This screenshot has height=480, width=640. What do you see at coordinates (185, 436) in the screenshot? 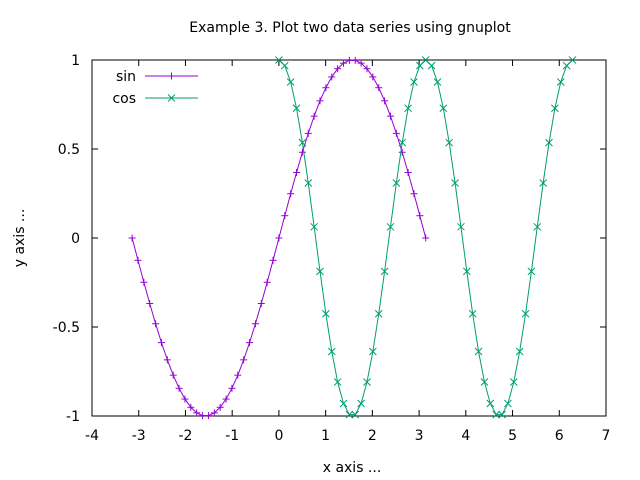
I see `x-tick-label: -2` at bounding box center [185, 436].